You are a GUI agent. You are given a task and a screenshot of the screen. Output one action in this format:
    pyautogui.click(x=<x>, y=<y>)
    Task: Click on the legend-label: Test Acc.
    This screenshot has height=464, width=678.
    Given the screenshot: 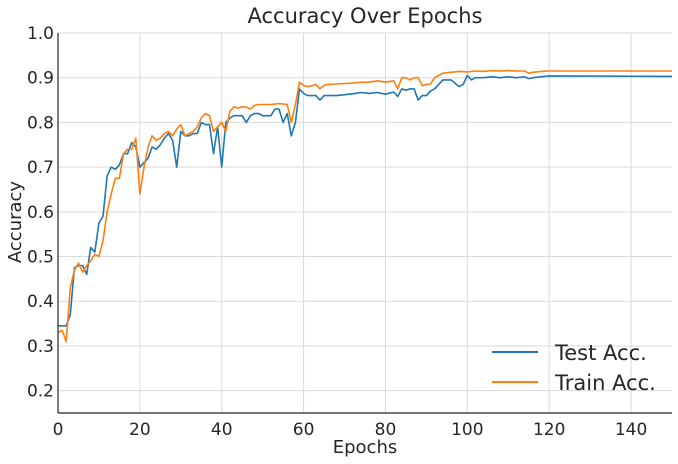 What is the action you would take?
    pyautogui.click(x=600, y=353)
    